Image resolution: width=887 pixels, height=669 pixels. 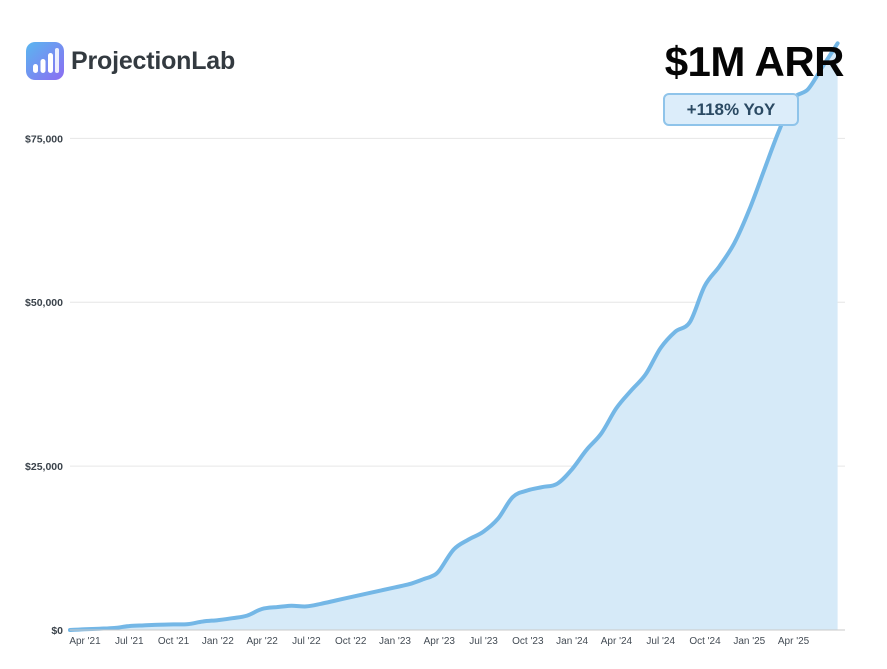 What do you see at coordinates (395, 641) in the screenshot?
I see `x-tick-label: Jan '23` at bounding box center [395, 641].